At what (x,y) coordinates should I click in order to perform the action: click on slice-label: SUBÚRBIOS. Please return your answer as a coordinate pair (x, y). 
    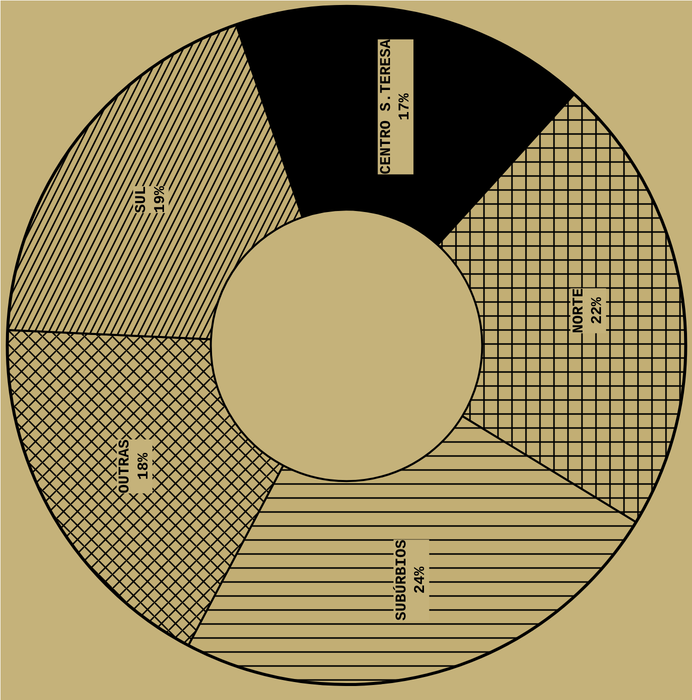
    Looking at the image, I should click on (401, 580).